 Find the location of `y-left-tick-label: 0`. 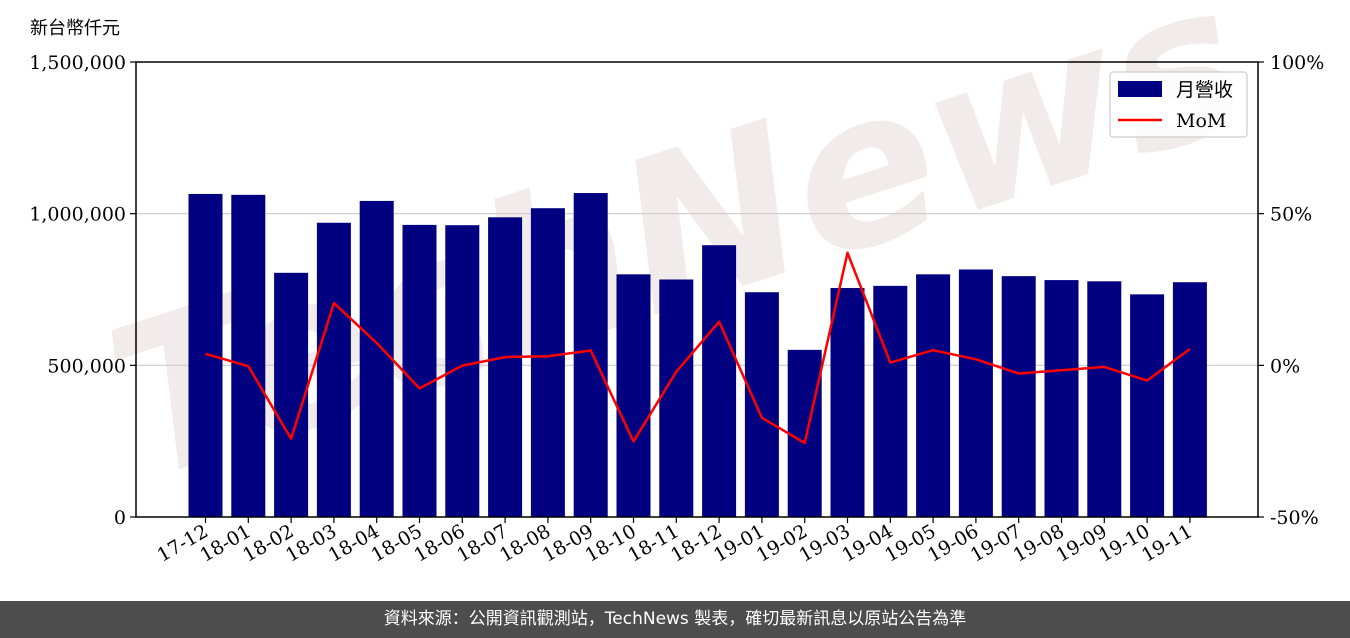

y-left-tick-label: 0 is located at coordinates (120, 518).